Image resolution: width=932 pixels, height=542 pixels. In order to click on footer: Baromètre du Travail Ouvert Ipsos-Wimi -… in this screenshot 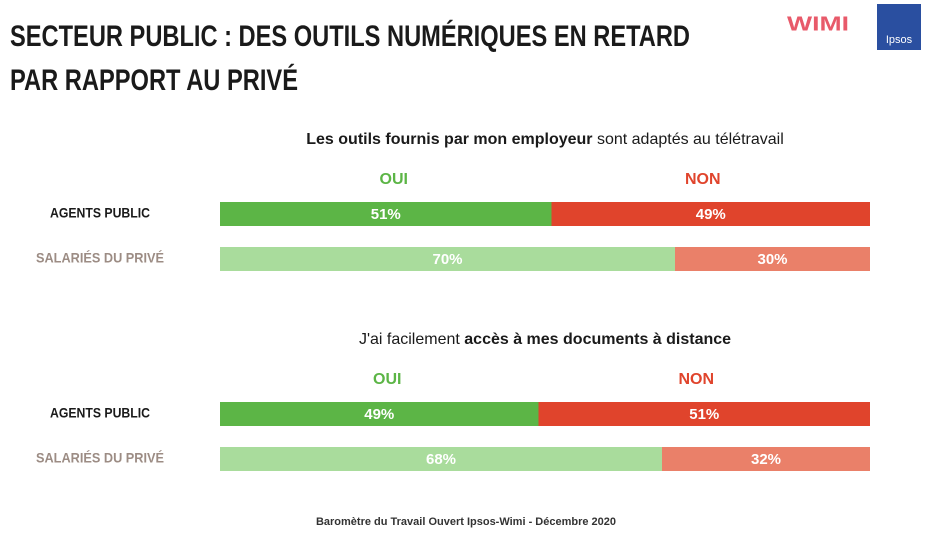, I will do `click(466, 522)`.